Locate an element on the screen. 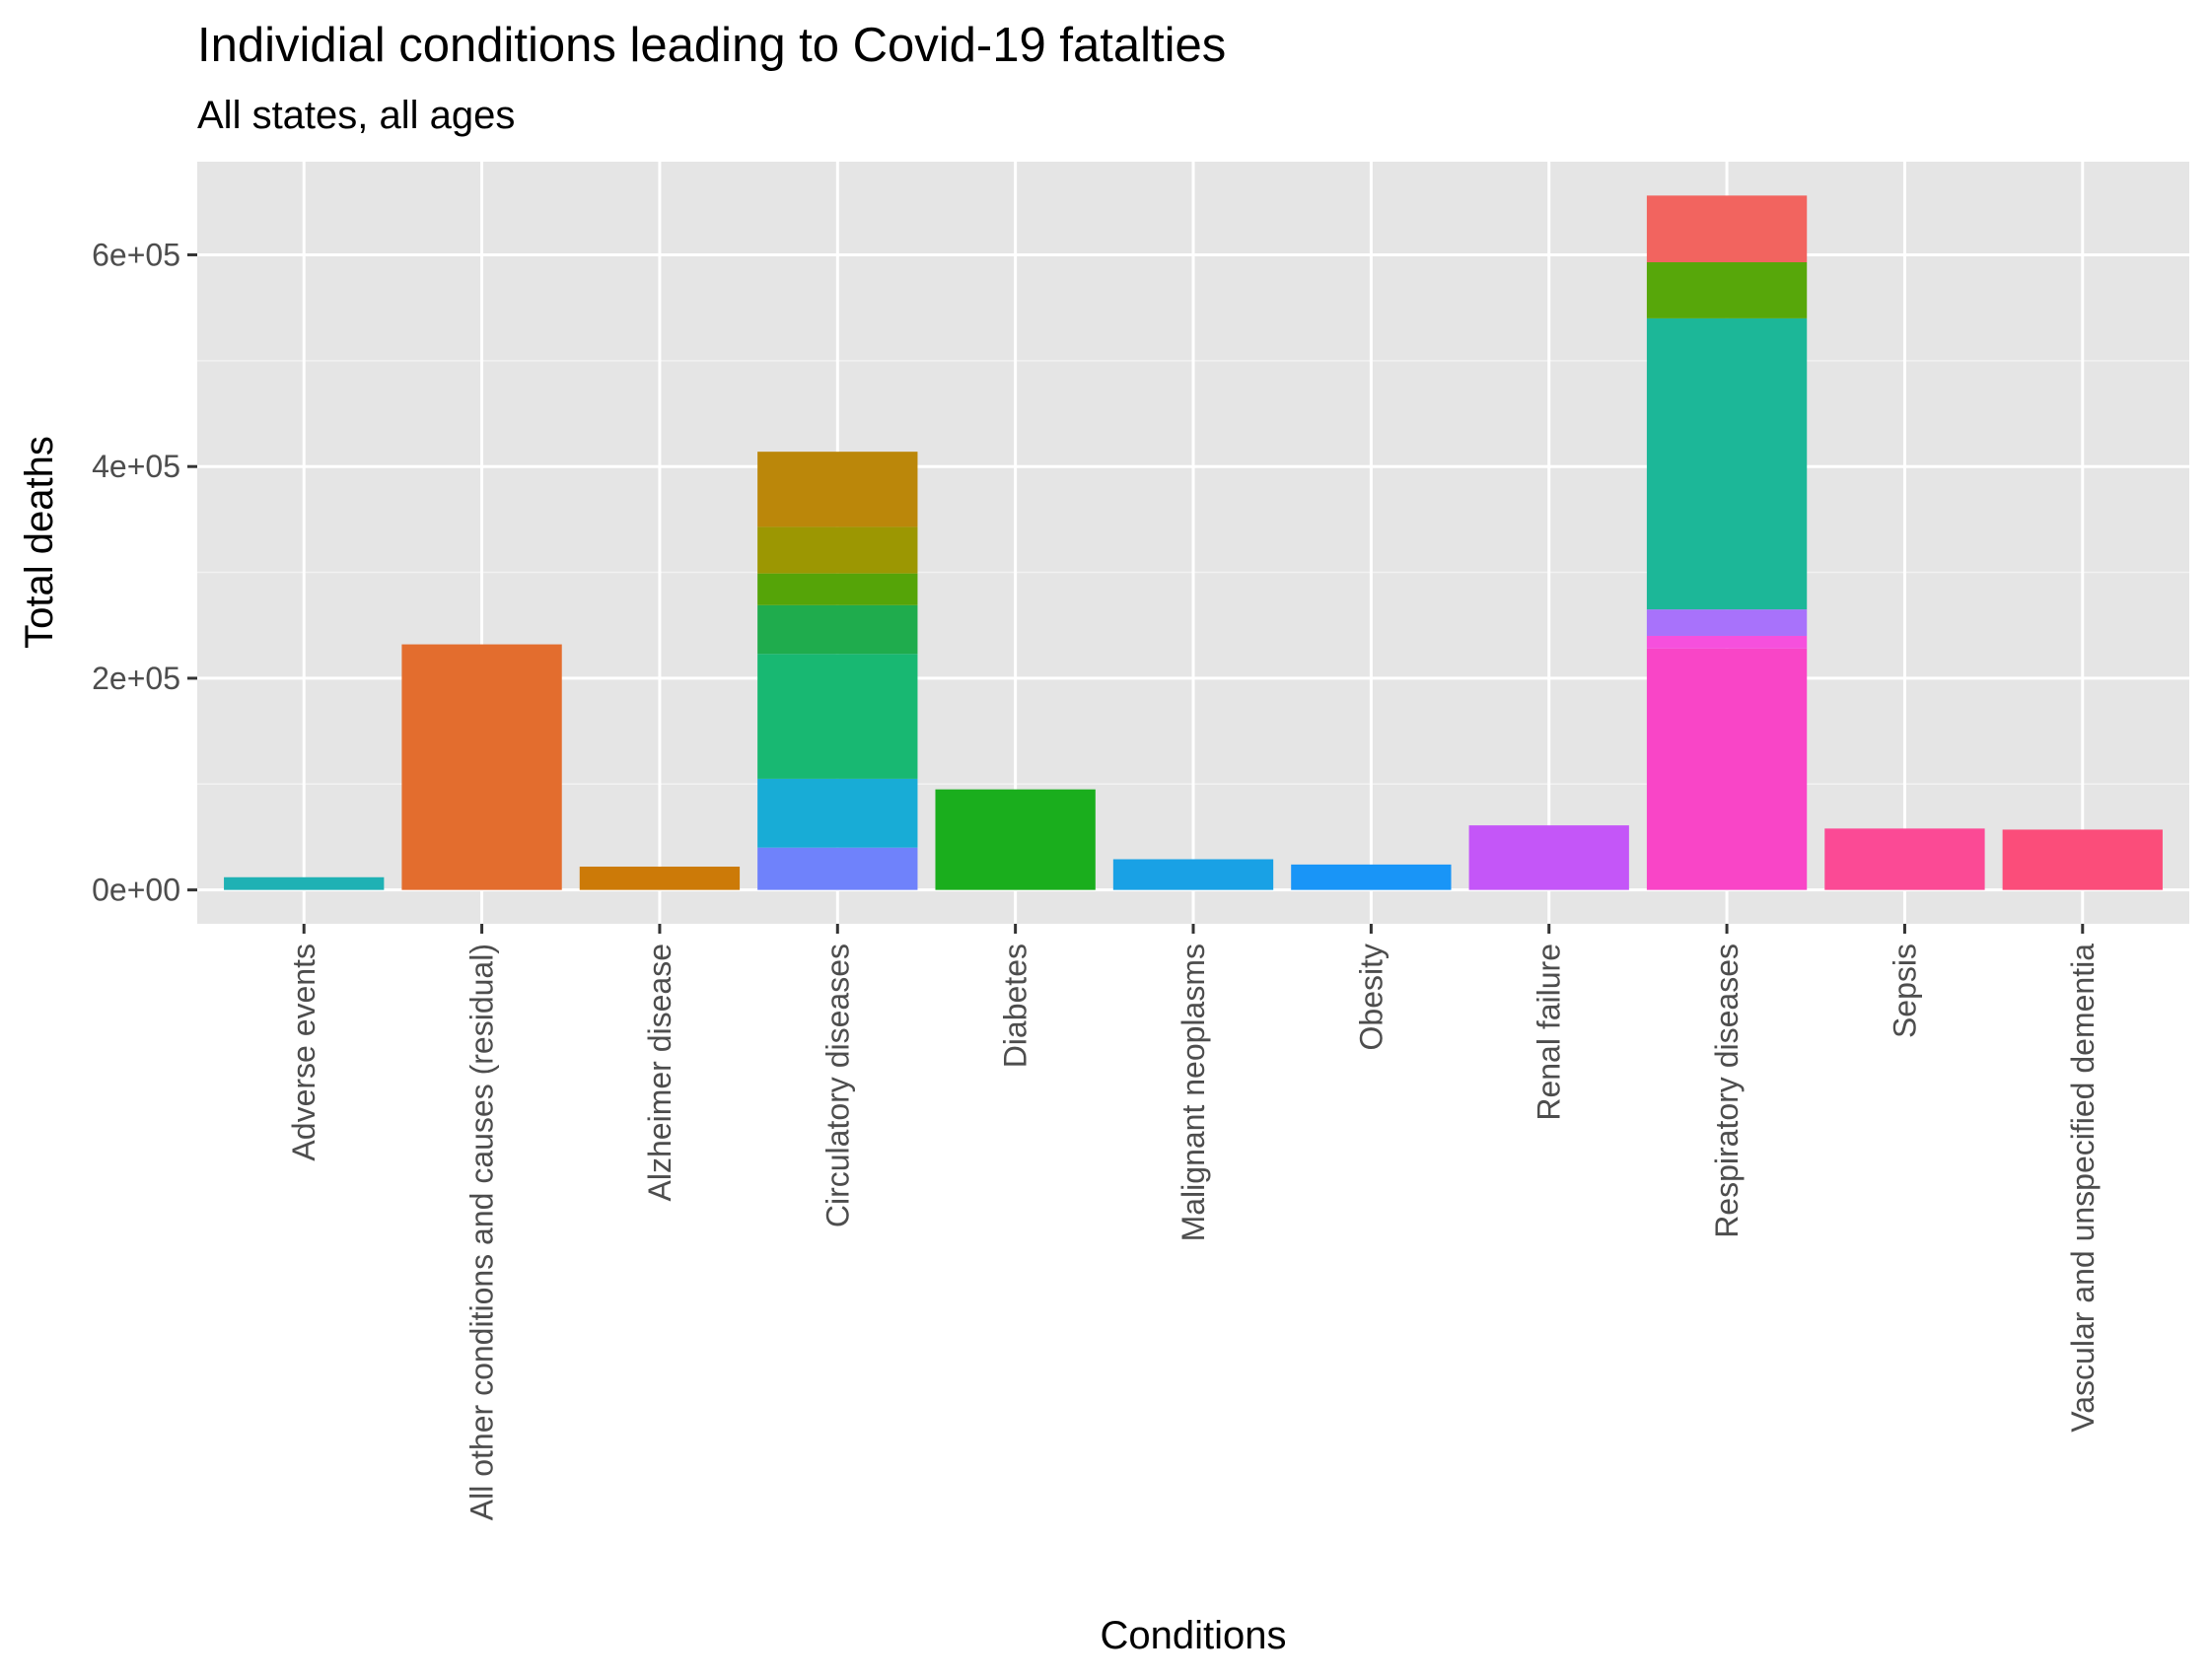  x-tick-label: Renal failure is located at coordinates (1549, 1032).